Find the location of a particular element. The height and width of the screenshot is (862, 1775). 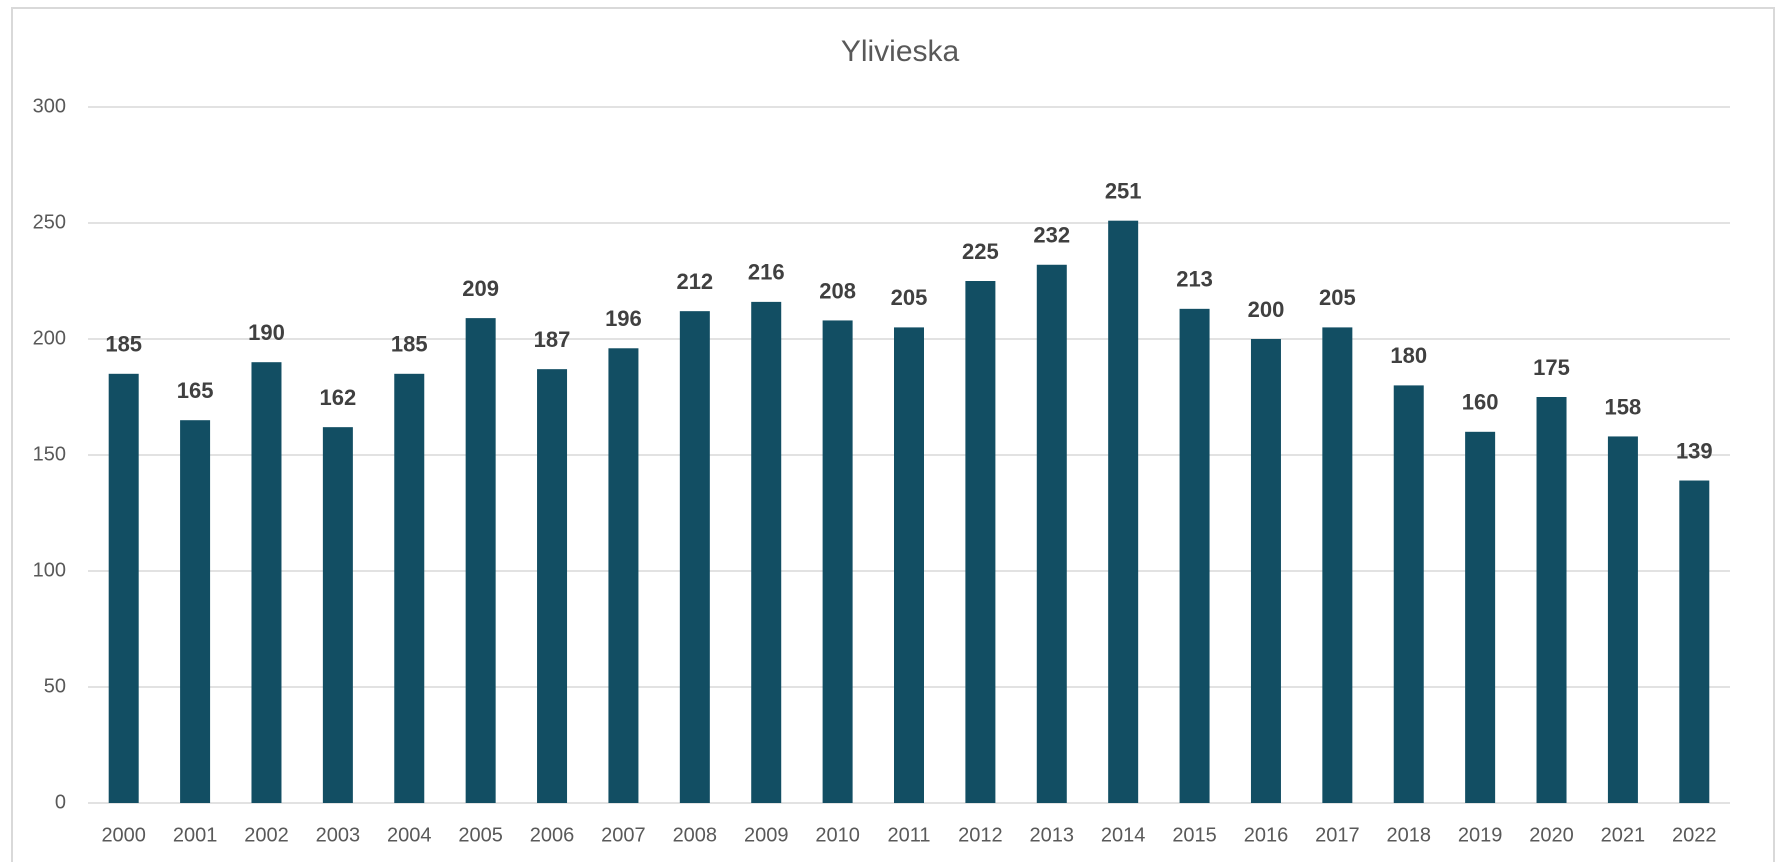

x-tick-label: 2015 is located at coordinates (1194, 835).